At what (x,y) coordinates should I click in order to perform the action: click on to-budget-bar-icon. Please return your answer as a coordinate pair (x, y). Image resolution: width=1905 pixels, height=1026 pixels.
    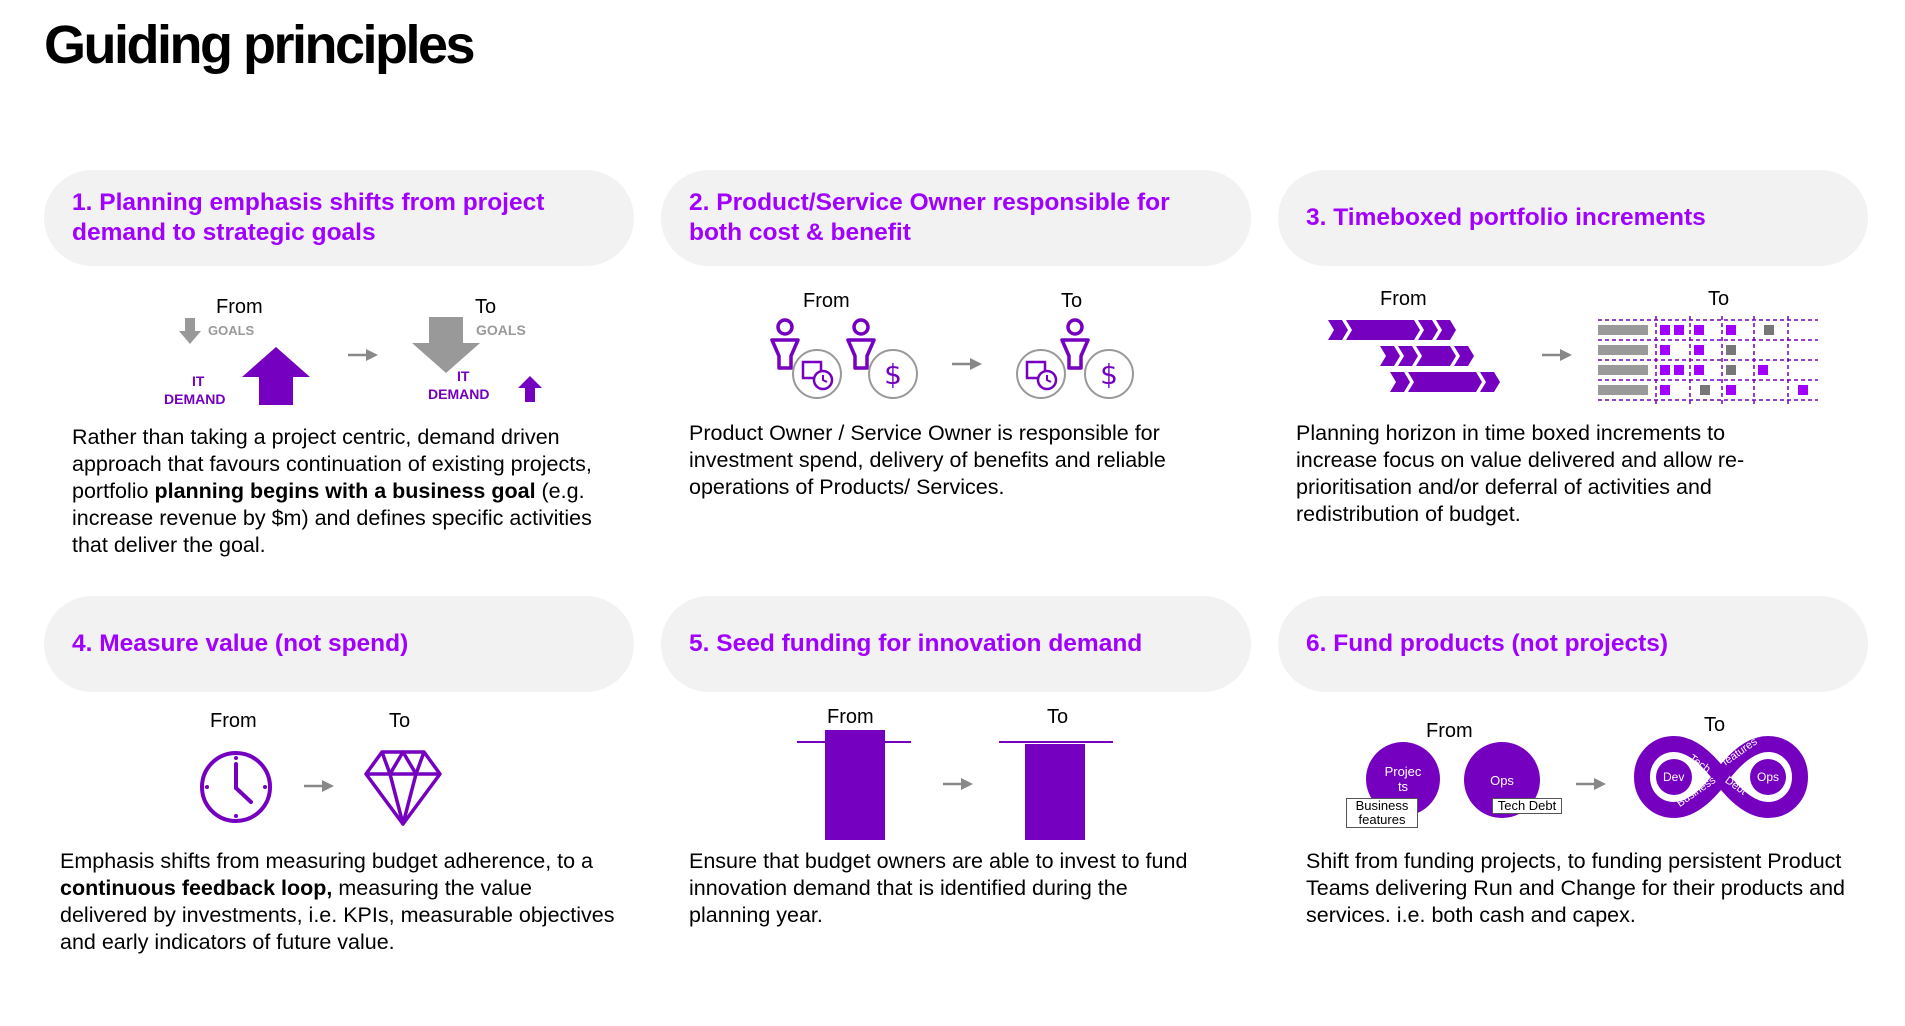
    Looking at the image, I should click on (1056, 790).